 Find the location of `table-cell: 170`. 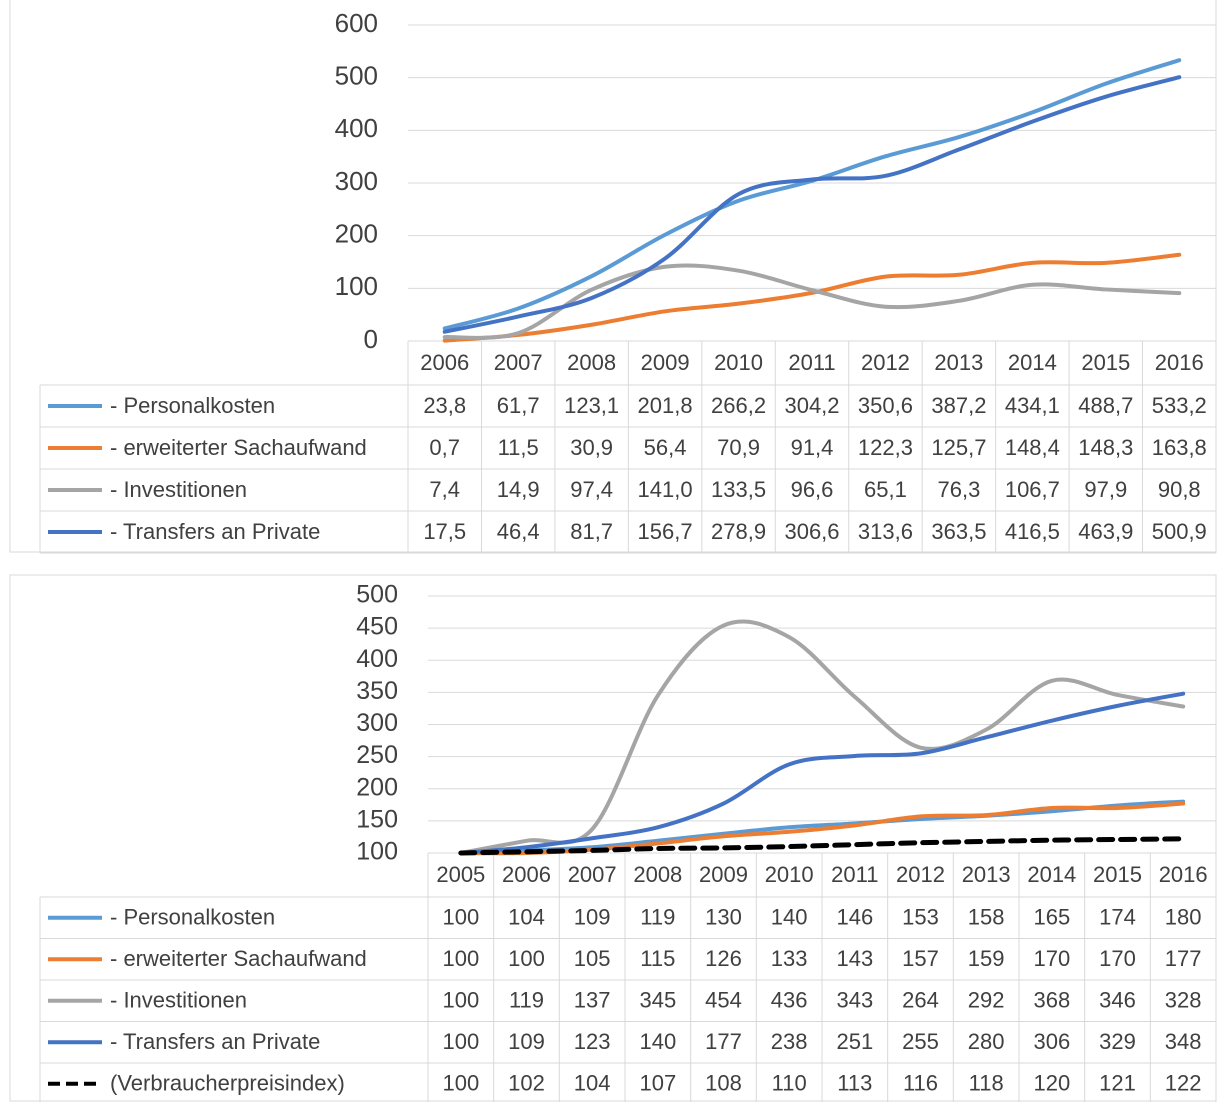

table-cell: 170 is located at coordinates (1051, 958).